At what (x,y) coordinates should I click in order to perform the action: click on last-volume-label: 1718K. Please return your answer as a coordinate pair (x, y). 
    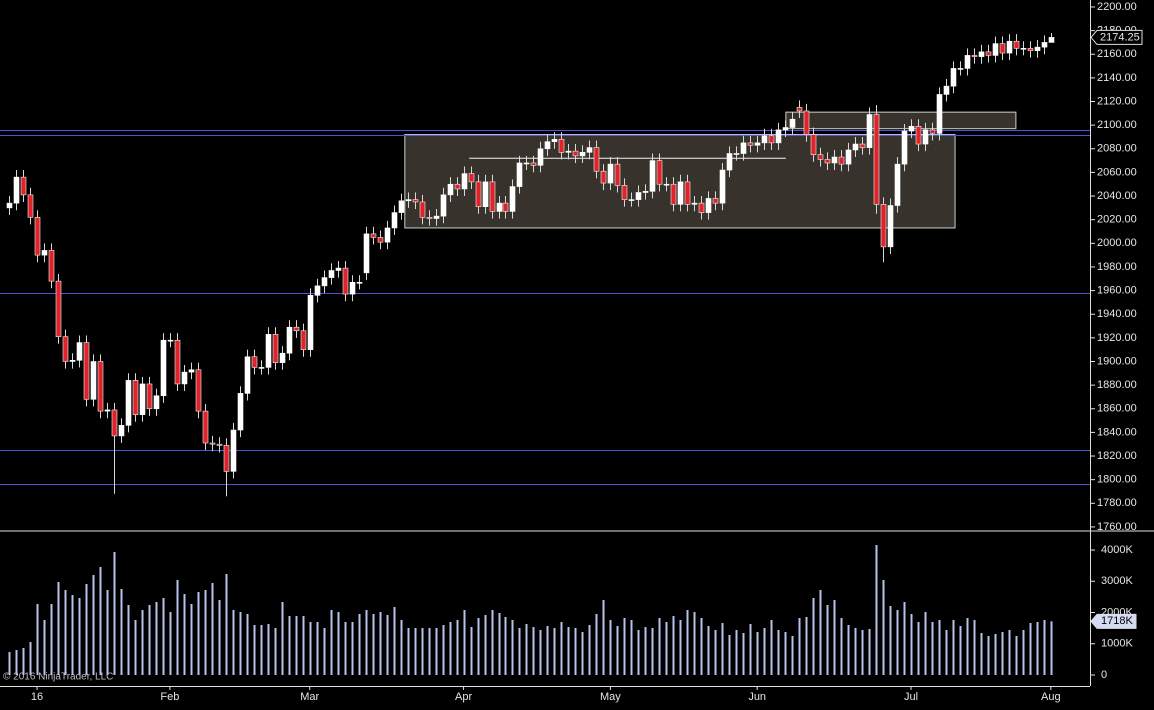
    Looking at the image, I should click on (1117, 621).